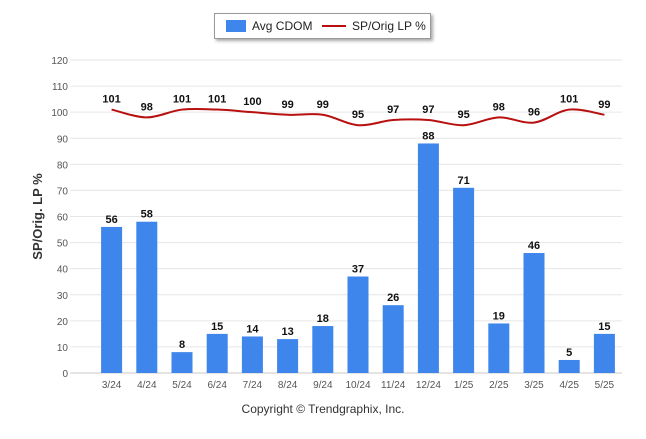 This screenshot has height=439, width=646. What do you see at coordinates (112, 385) in the screenshot?
I see `x-tick-label: 3/24` at bounding box center [112, 385].